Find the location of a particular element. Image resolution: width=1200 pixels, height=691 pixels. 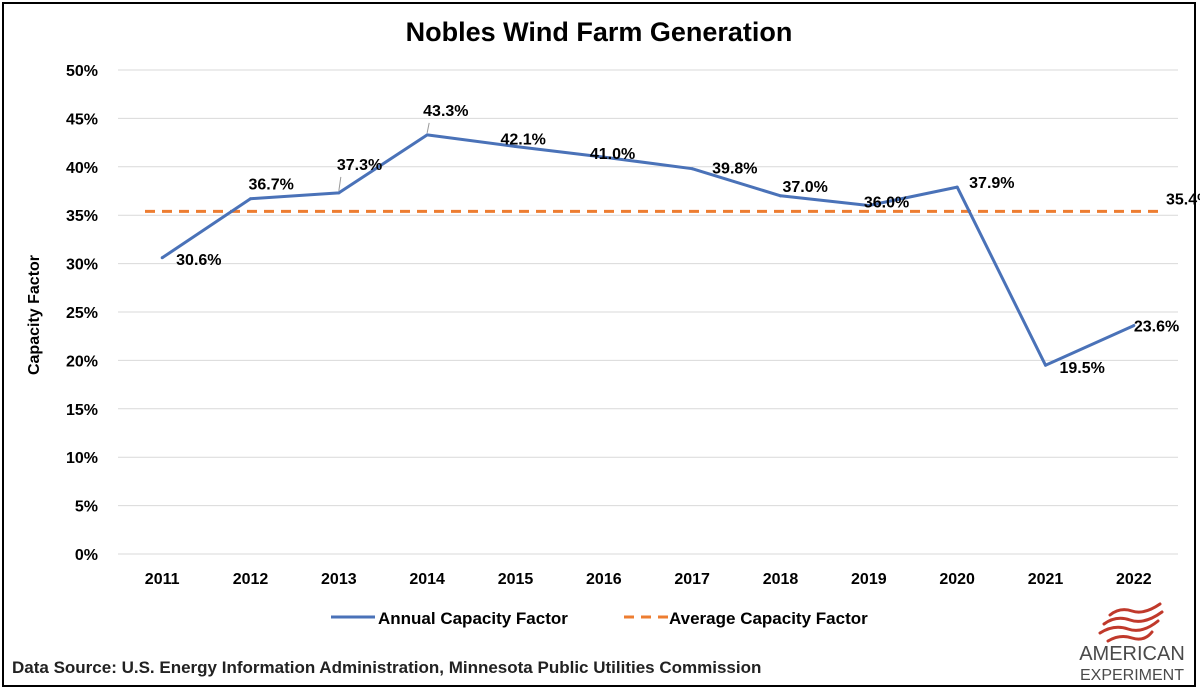

y-tick-label: 10% is located at coordinates (82, 458).